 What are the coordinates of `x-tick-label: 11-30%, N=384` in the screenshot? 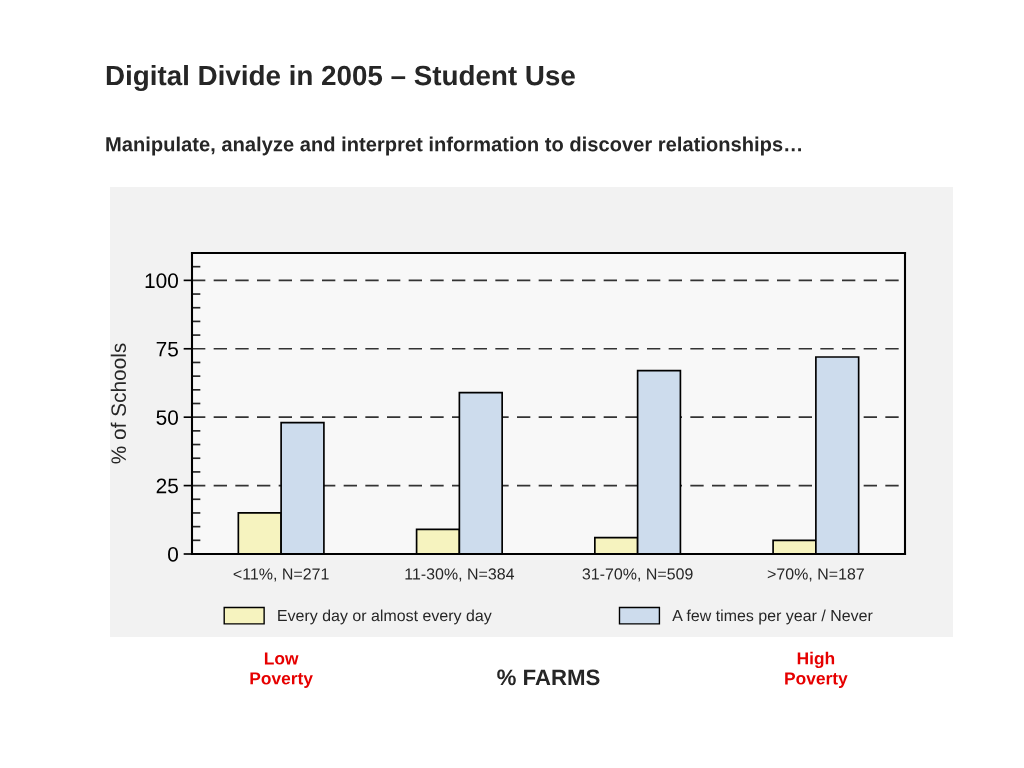 It's located at (460, 575).